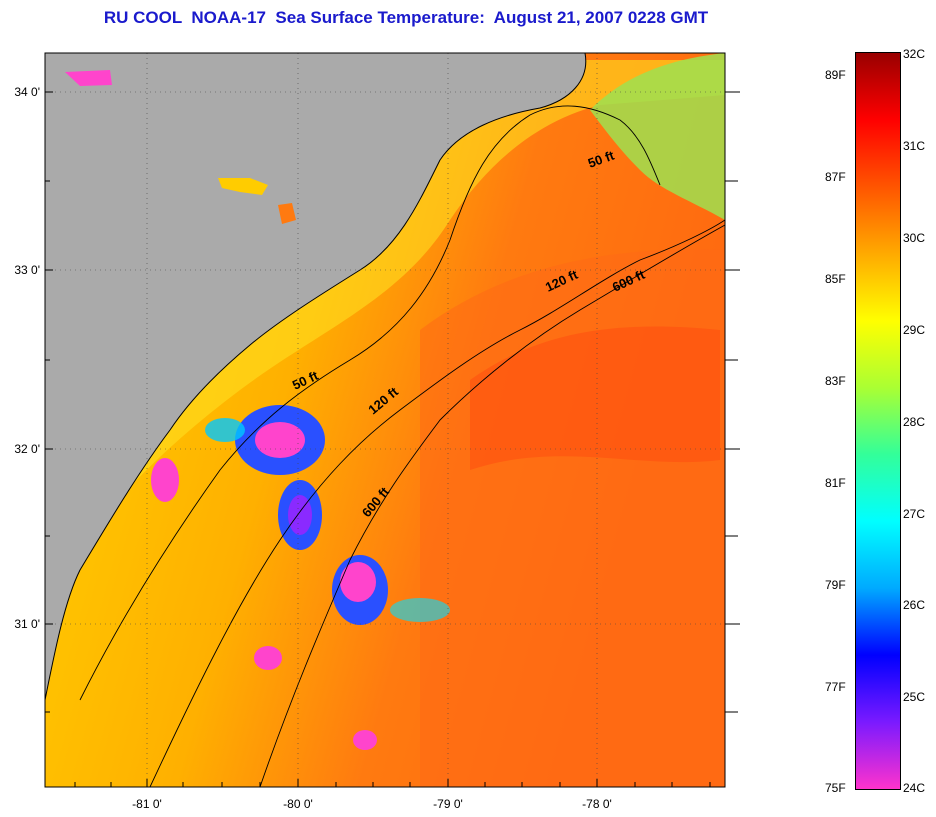 Image resolution: width=936 pixels, height=817 pixels. I want to click on colorbar-label-f: 75F, so click(835, 788).